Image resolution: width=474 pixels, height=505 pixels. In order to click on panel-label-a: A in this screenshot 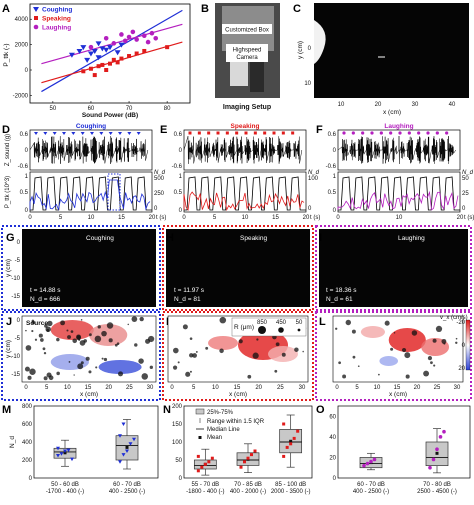, I will do `click(6, 9)`.